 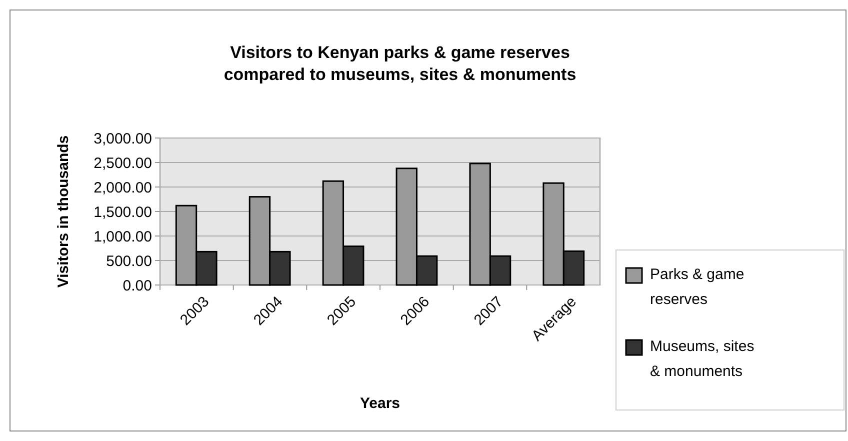 I want to click on y-axis-title: Visitors in thousands, so click(x=63, y=211).